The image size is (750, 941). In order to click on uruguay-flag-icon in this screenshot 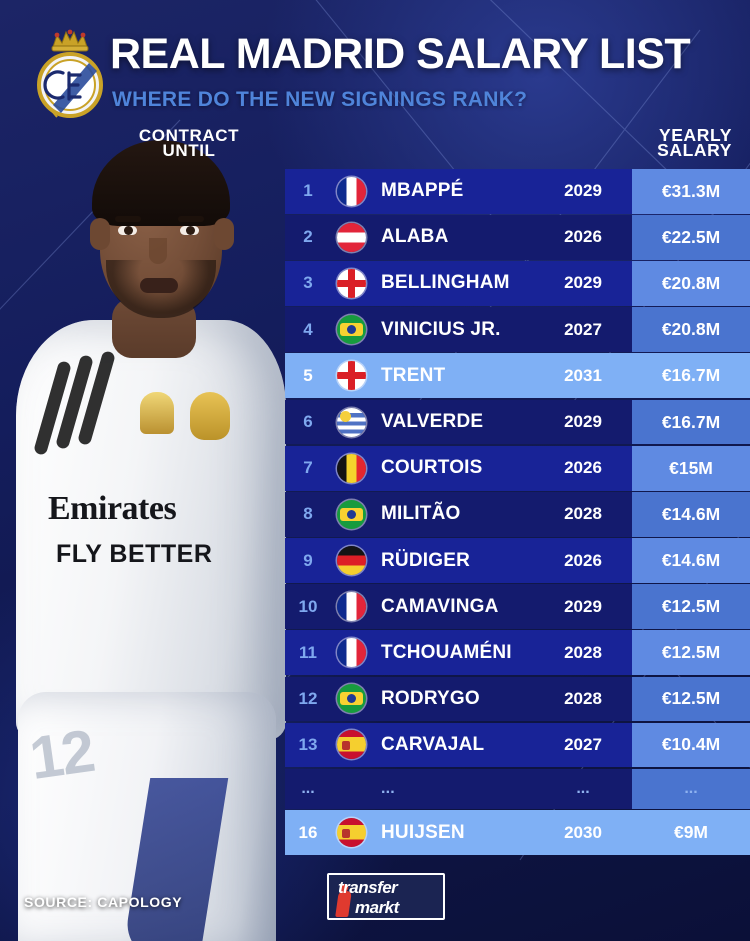, I will do `click(351, 422)`.